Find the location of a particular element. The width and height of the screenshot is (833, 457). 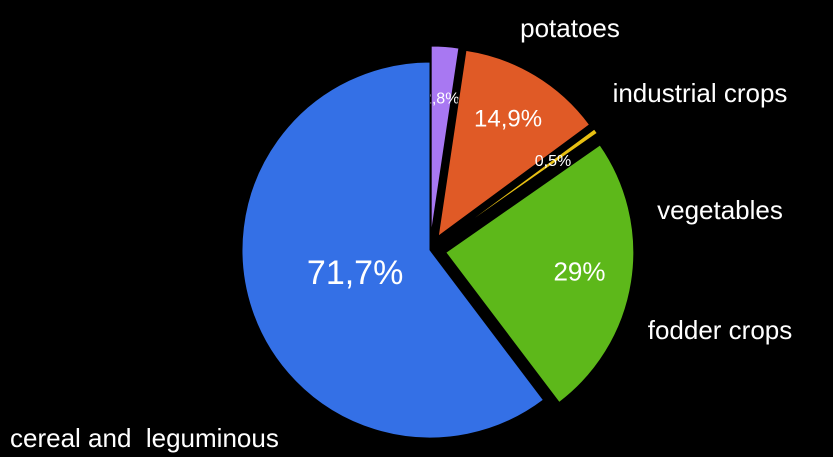

category-label: fodder crops is located at coordinates (720, 330).